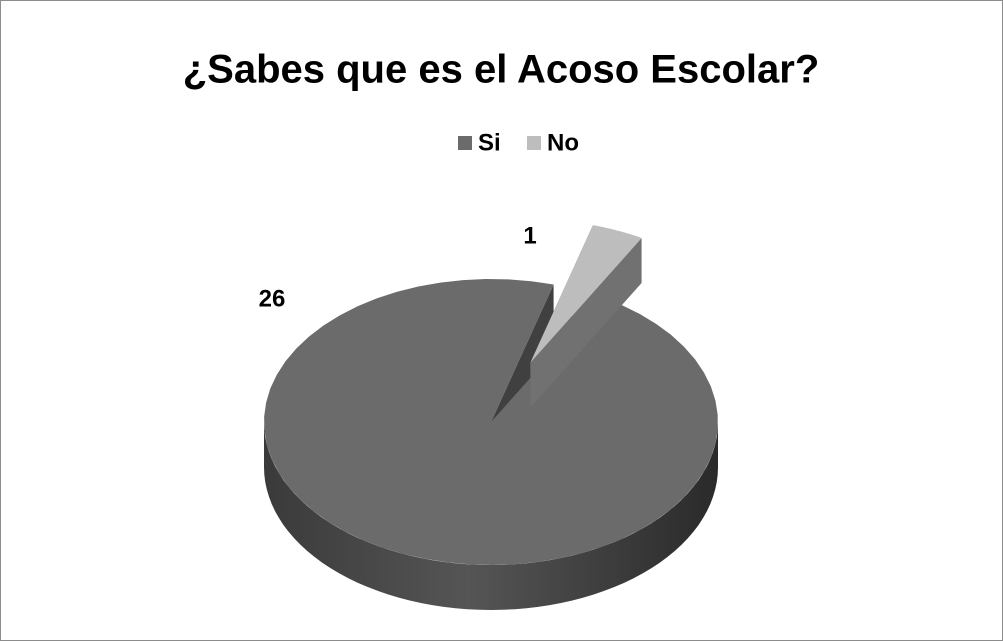 The height and width of the screenshot is (641, 1003). I want to click on slice-cut-face, so click(586, 323).